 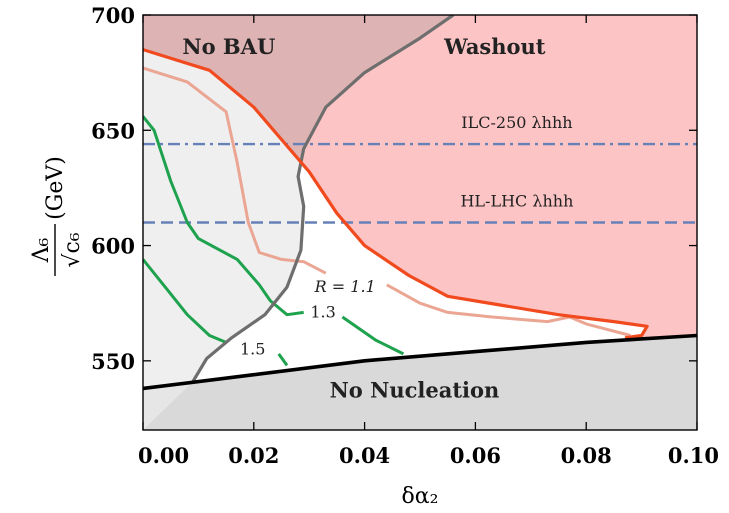 What do you see at coordinates (586, 455) in the screenshot?
I see `x-tick-label-4: 0.08` at bounding box center [586, 455].